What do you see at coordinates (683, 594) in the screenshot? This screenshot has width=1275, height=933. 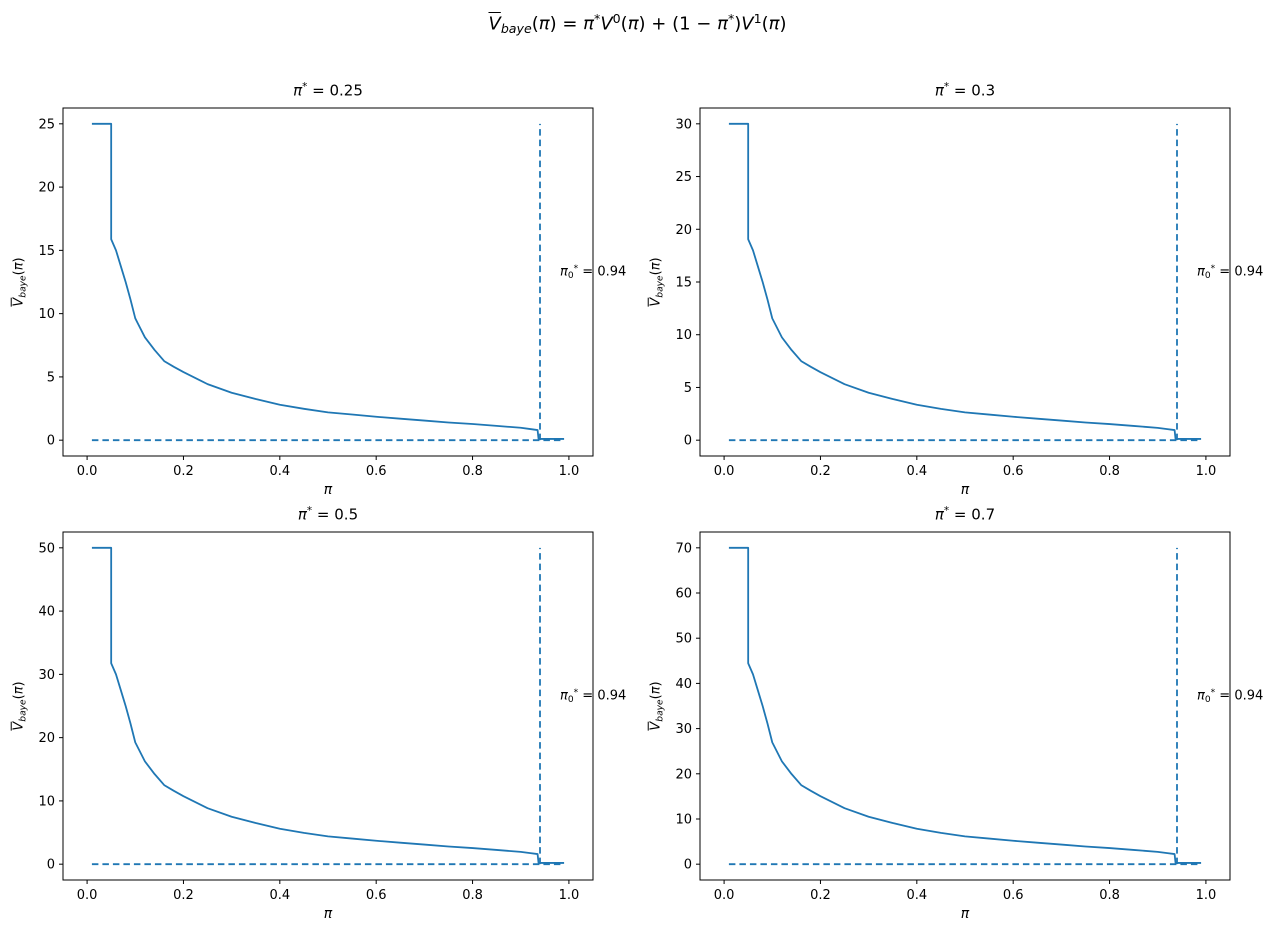 I see `y-axis-tick-label: 60` at bounding box center [683, 594].